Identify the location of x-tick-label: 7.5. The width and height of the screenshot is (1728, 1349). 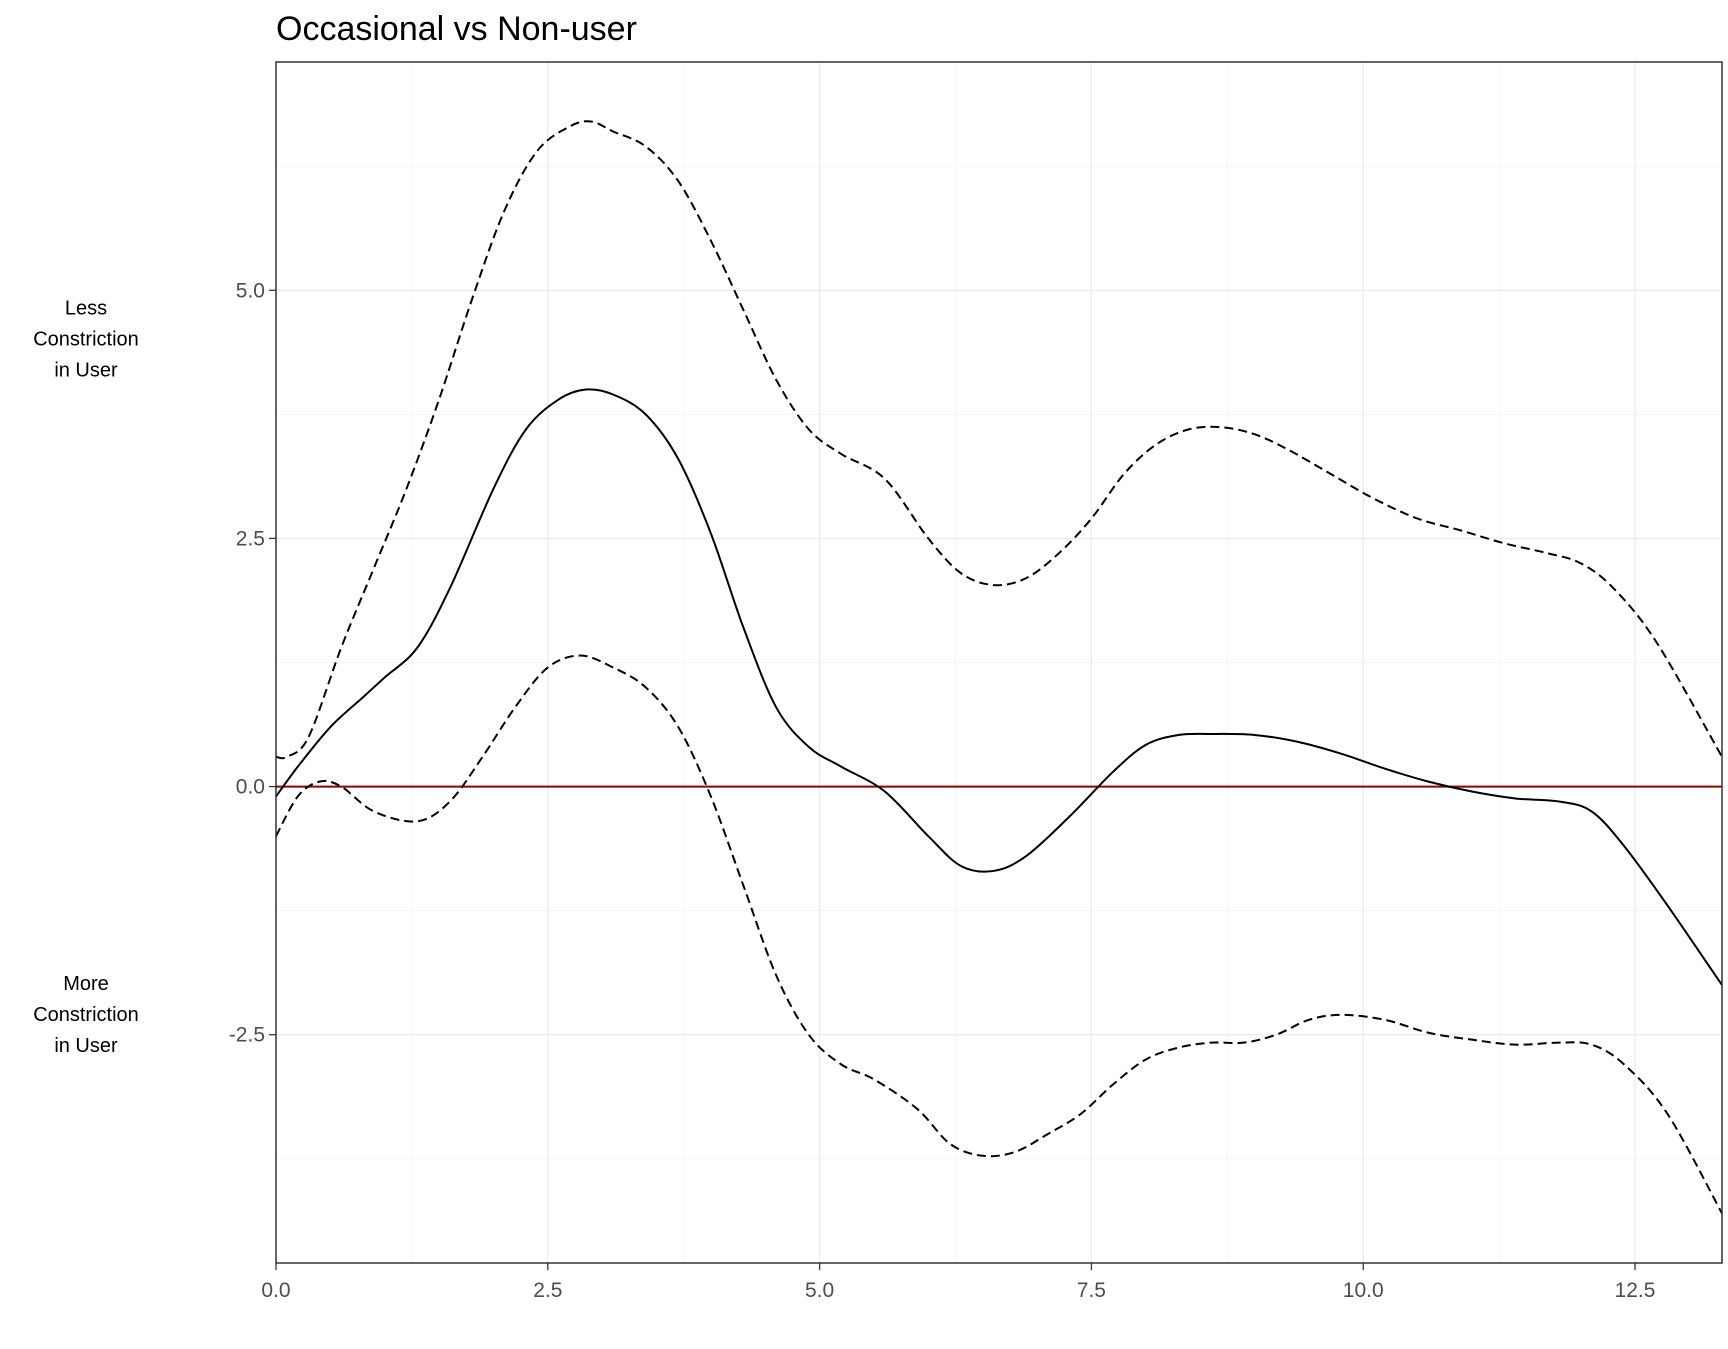
(1091, 1290).